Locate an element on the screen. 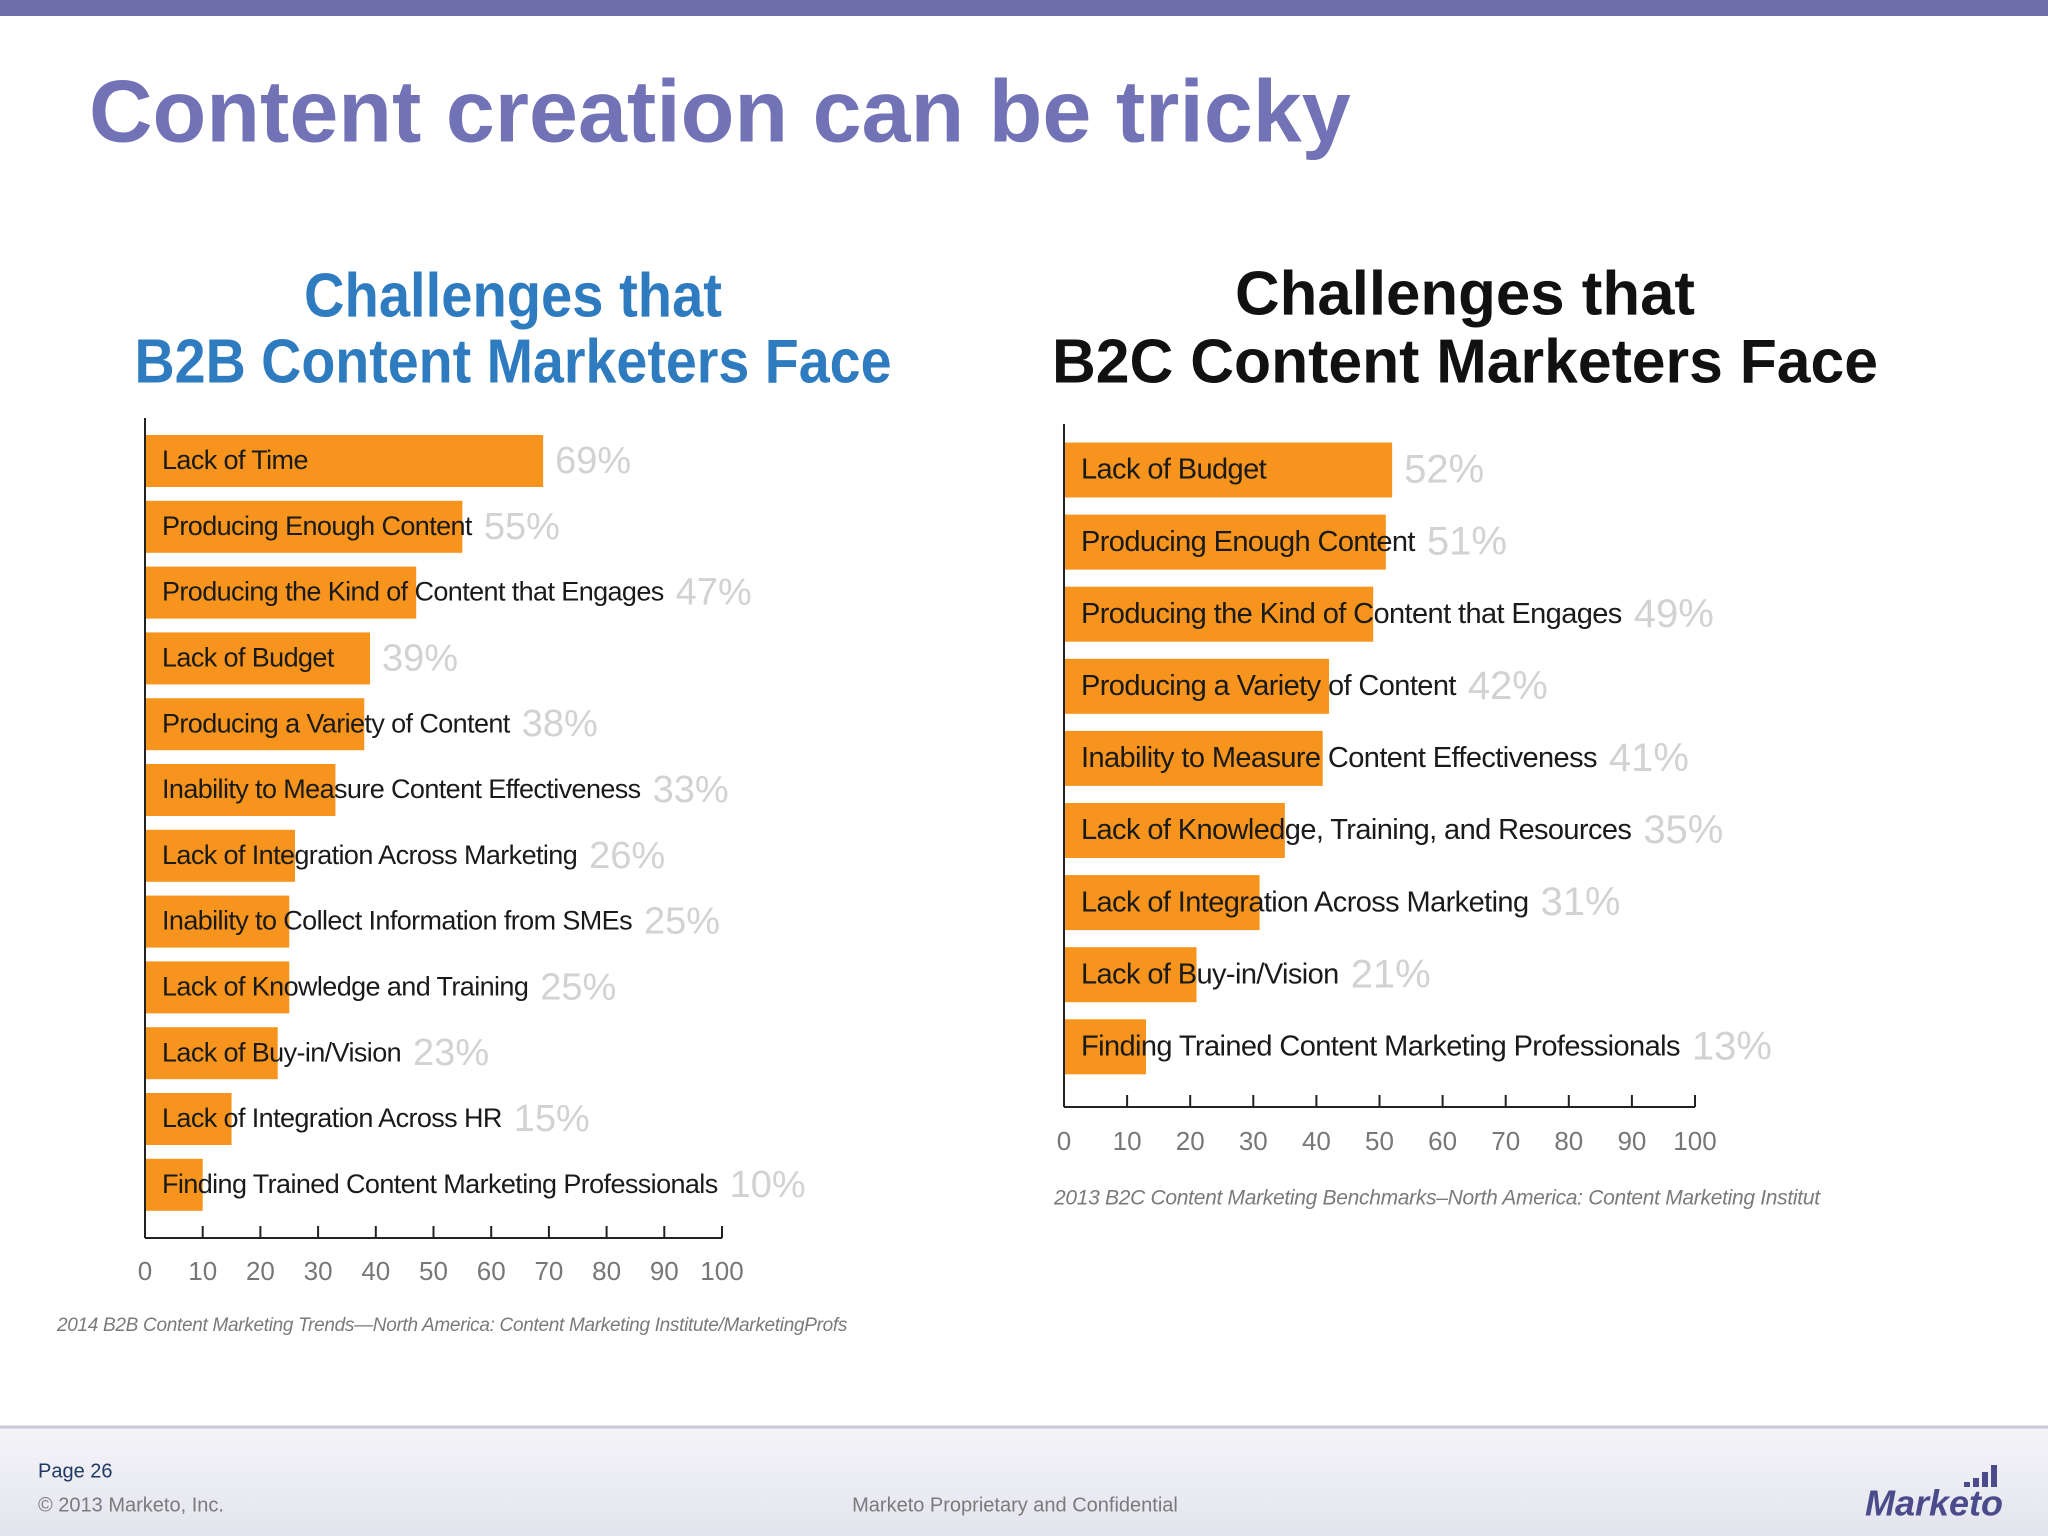 The height and width of the screenshot is (1536, 2048). copyright: © 2013 Marketo, Inc. is located at coordinates (131, 1505).